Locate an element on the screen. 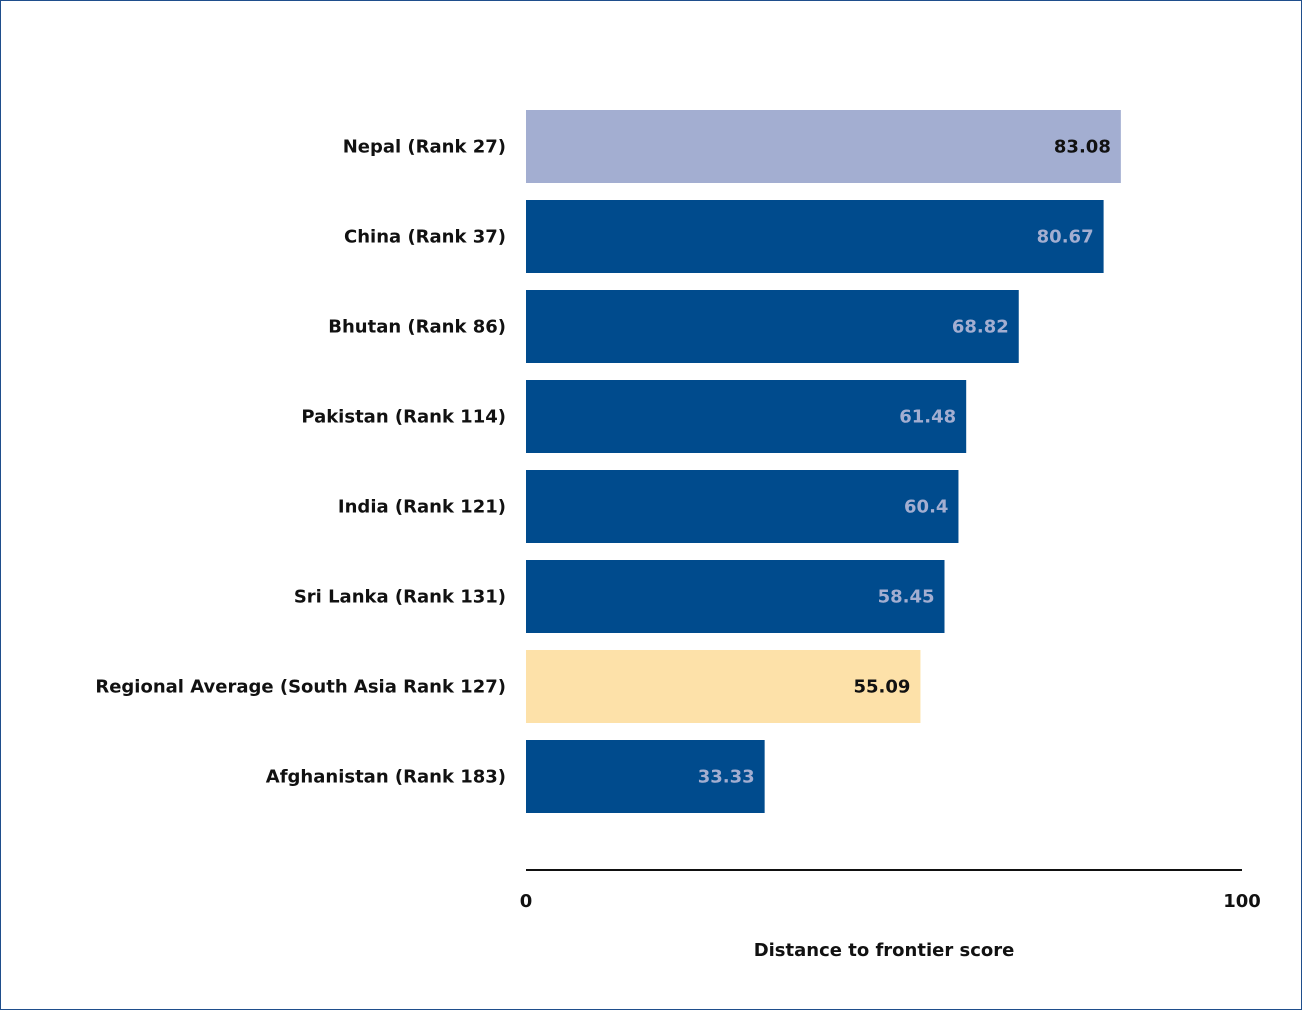  value-label: 83.08 is located at coordinates (1082, 147).